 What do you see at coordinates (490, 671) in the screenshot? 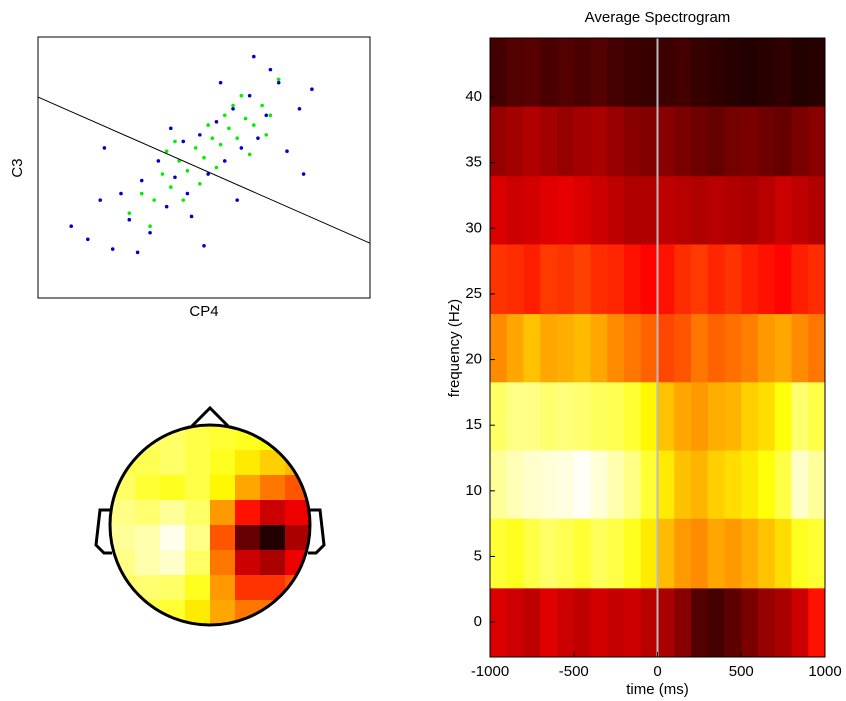
I see `x-tick-label: -1000` at bounding box center [490, 671].